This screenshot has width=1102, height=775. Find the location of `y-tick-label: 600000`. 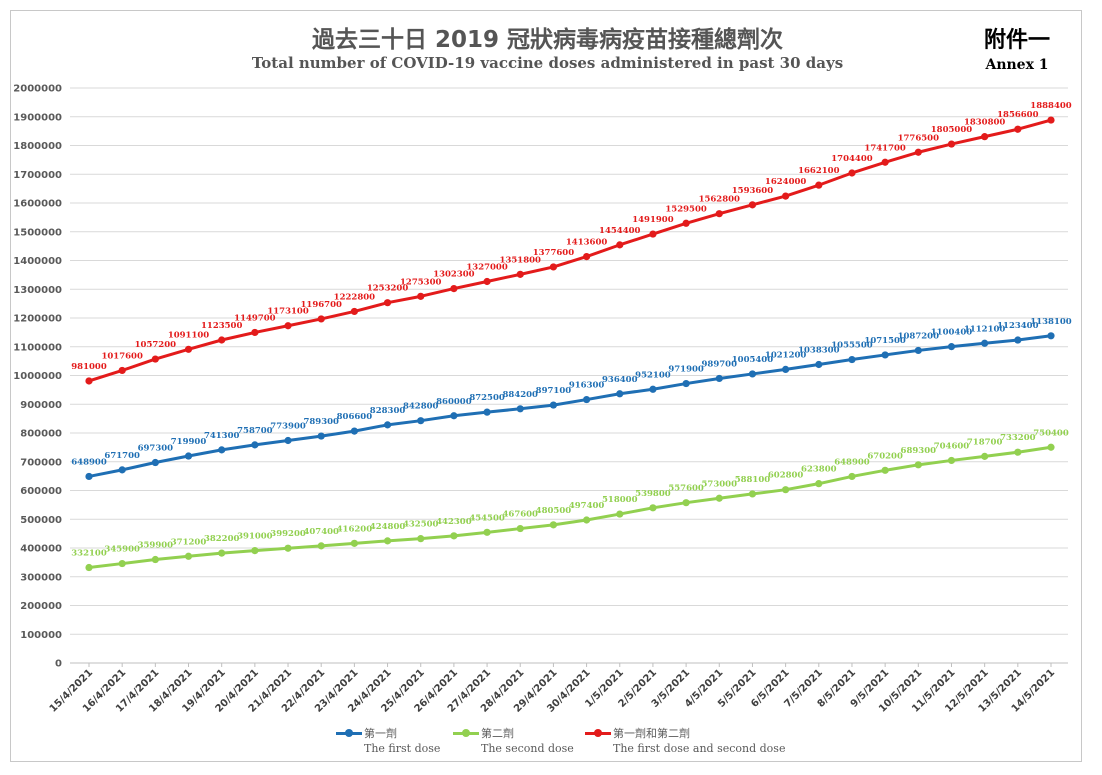

y-tick-label: 600000 is located at coordinates (41, 491).